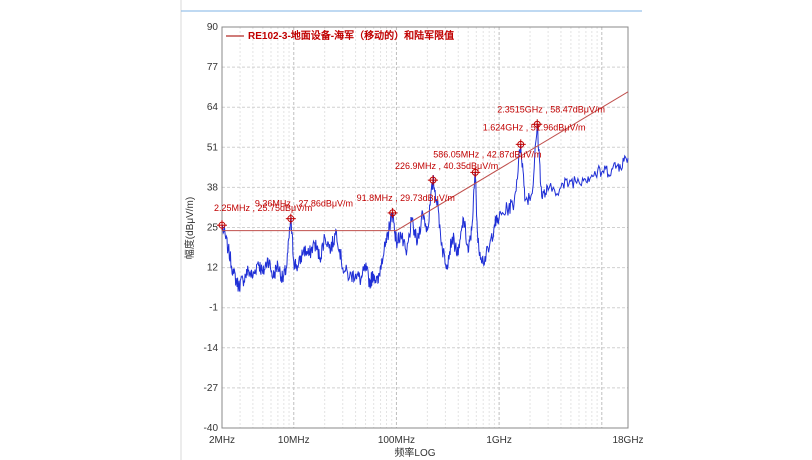 This screenshot has height=460, width=812. I want to click on legend: RE102-3-地面设备-海军（移动的）和陆军限值, so click(340, 35).